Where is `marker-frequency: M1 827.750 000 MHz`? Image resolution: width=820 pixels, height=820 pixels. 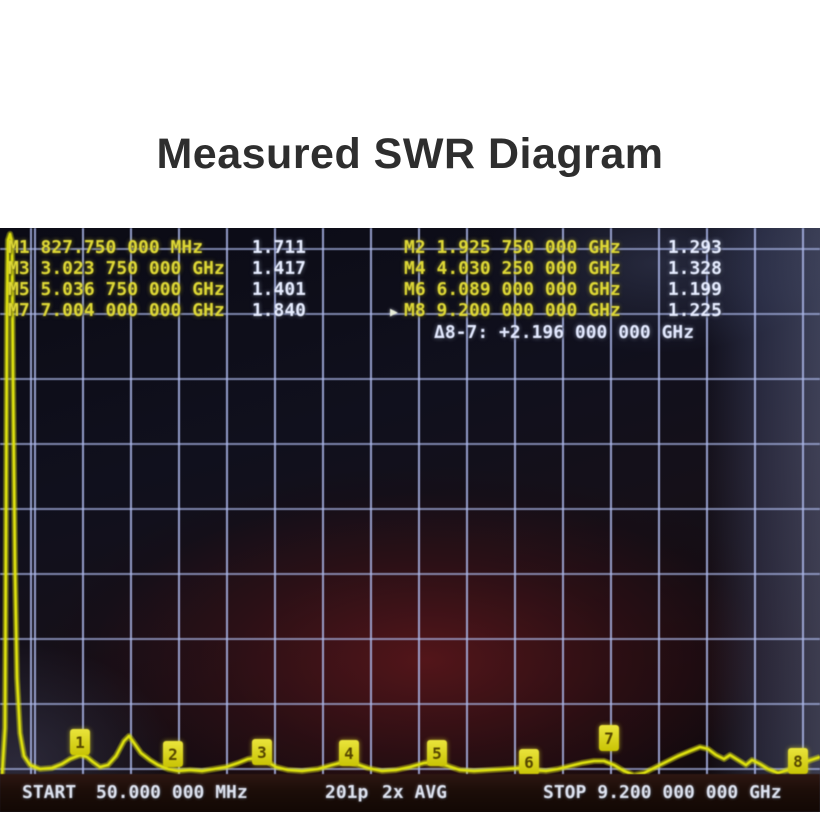 marker-frequency: M1 827.750 000 MHz is located at coordinates (106, 247).